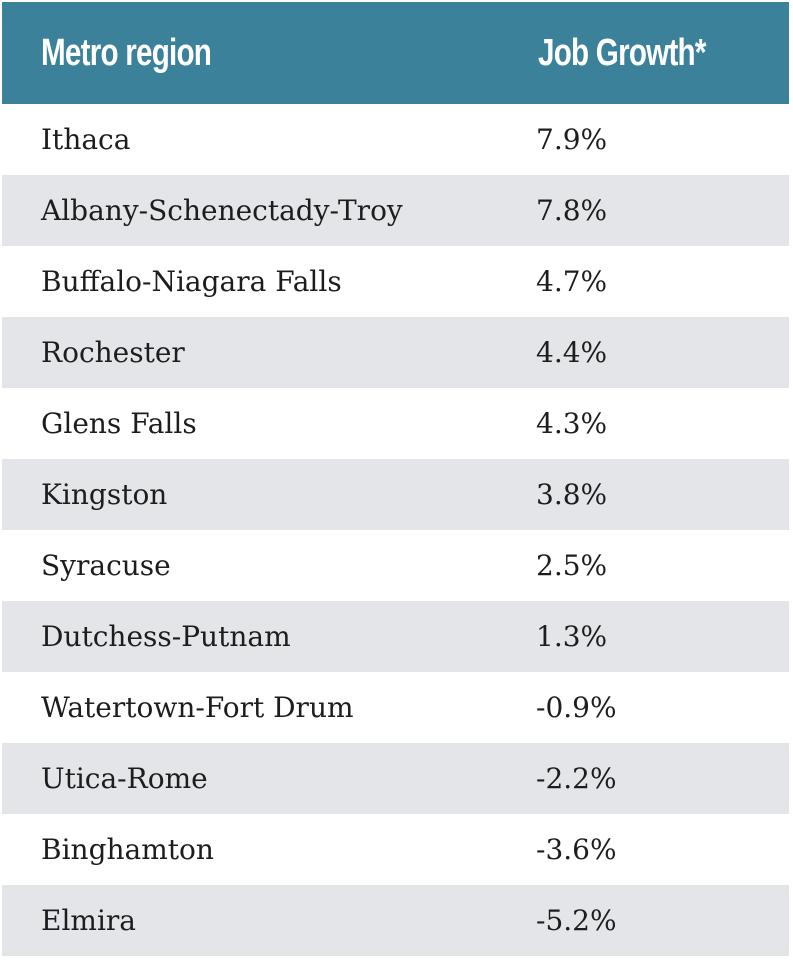  Describe the element at coordinates (572, 139) in the screenshot. I see `job-growth-cell: 7.9%` at that location.